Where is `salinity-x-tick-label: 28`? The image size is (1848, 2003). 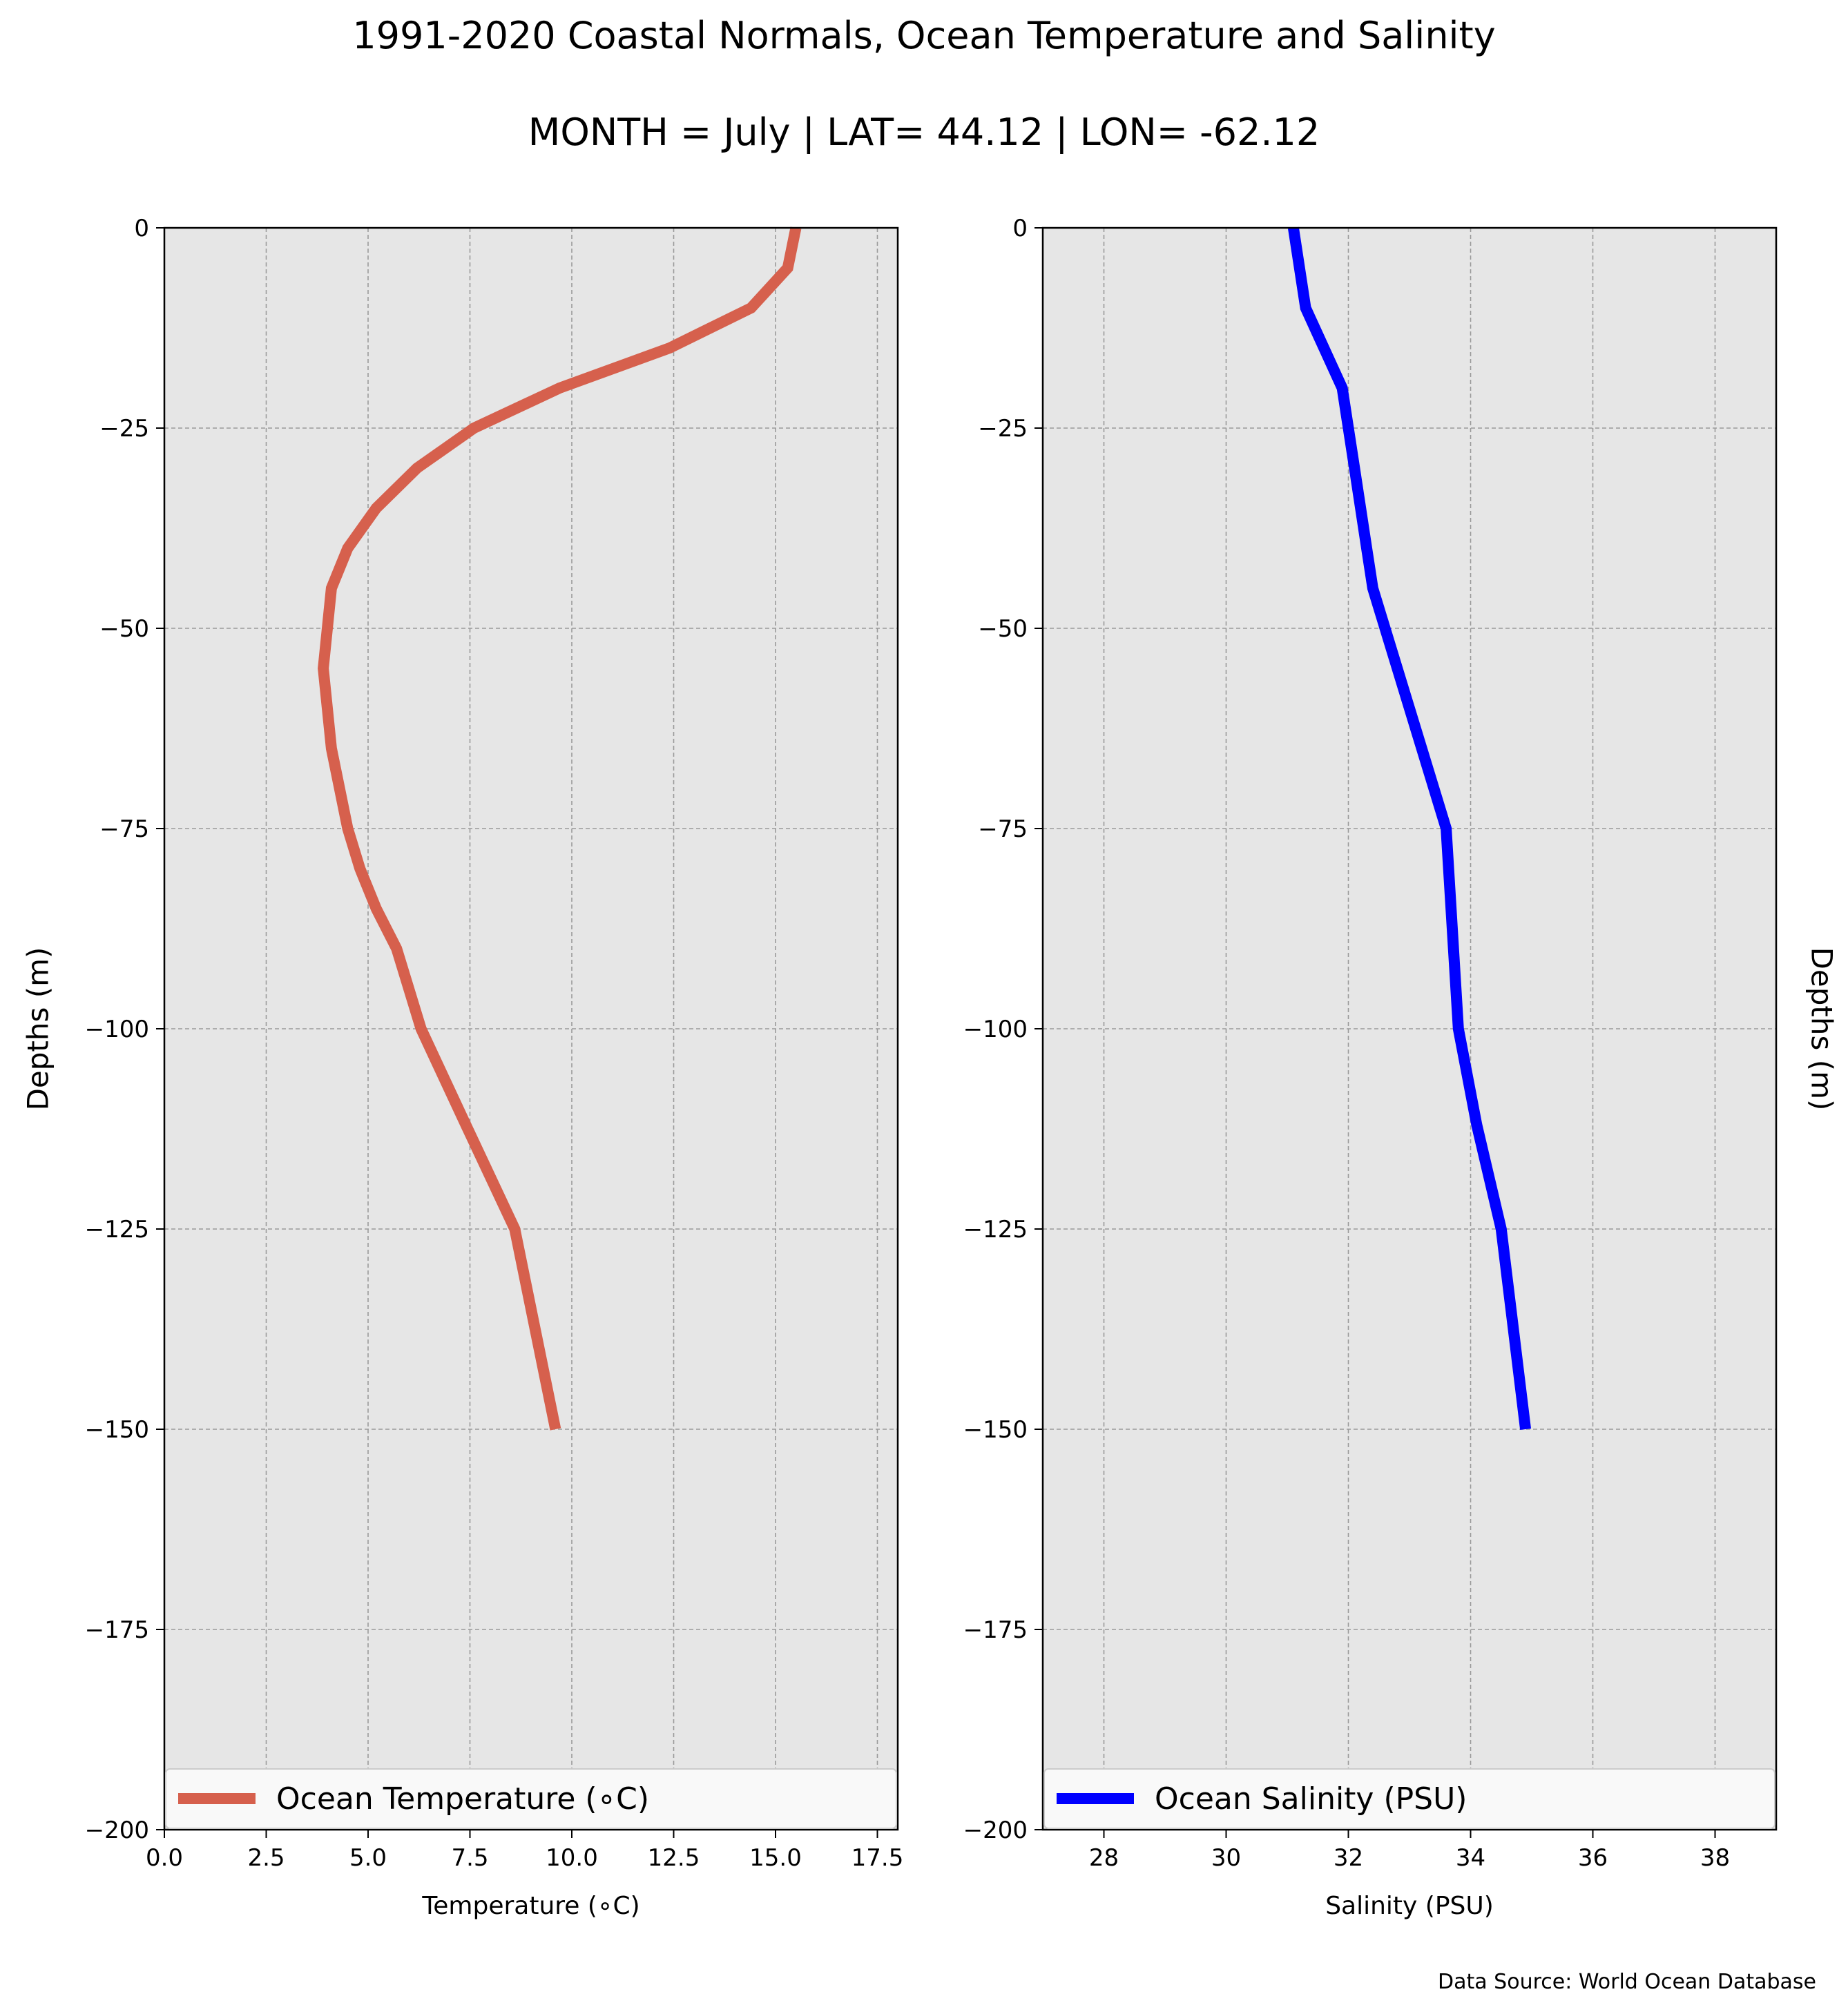 salinity-x-tick-label: 28 is located at coordinates (1104, 1858).